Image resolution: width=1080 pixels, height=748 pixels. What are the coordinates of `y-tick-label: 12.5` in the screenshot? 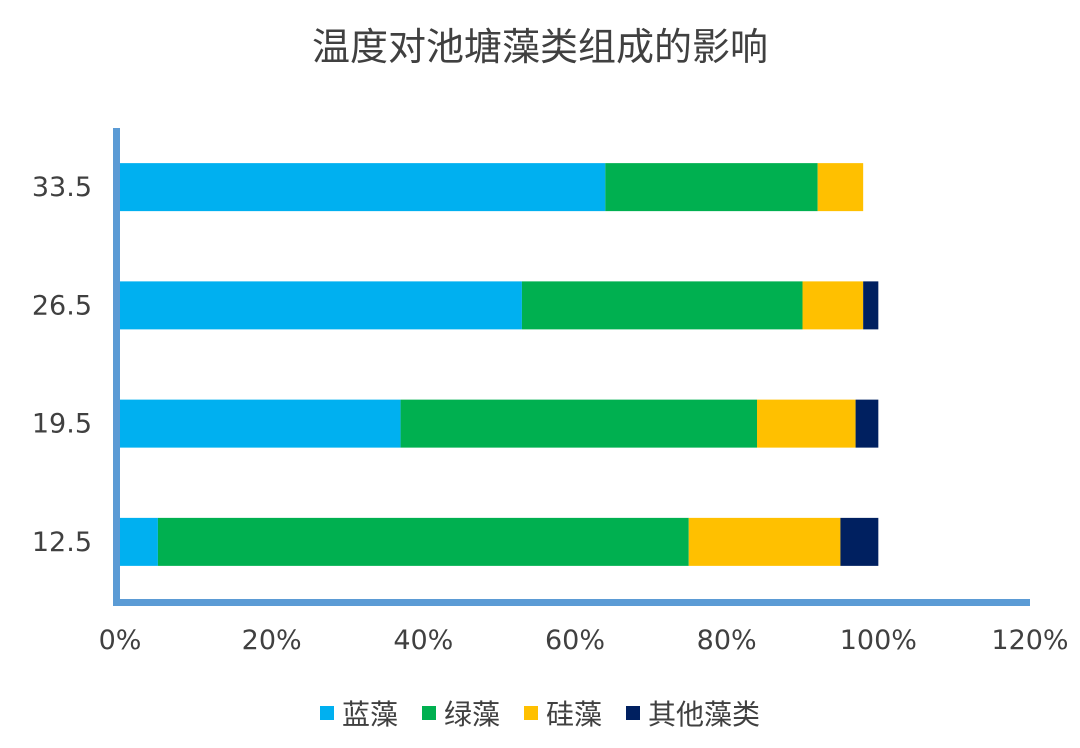 It's located at (62, 542).